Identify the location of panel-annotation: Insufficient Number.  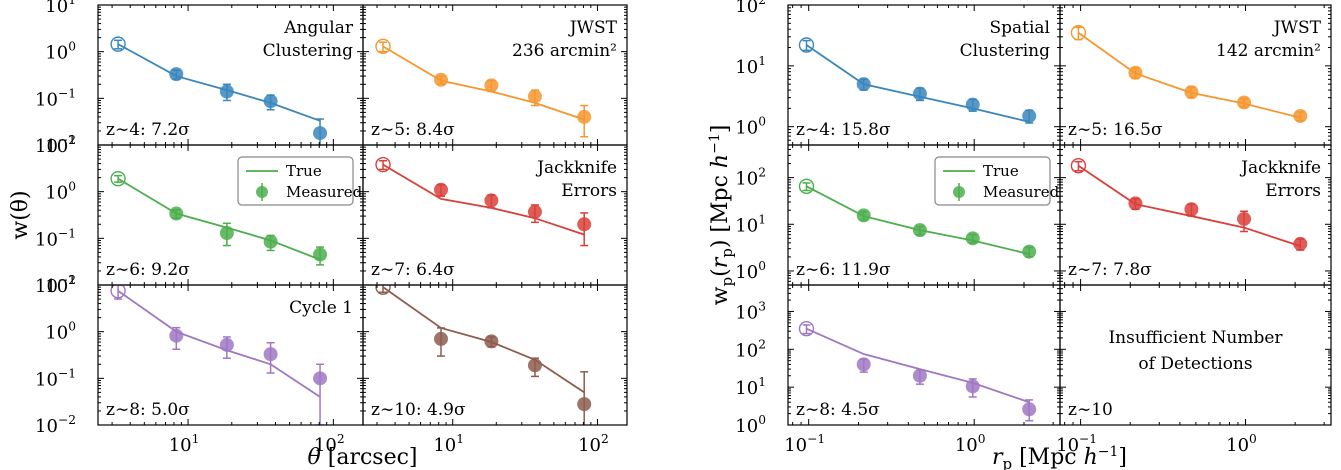
(1195, 338).